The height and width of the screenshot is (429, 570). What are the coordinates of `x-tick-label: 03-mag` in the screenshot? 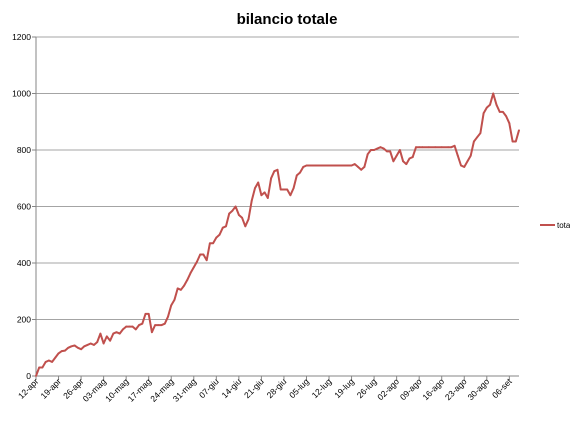 It's located at (95, 390).